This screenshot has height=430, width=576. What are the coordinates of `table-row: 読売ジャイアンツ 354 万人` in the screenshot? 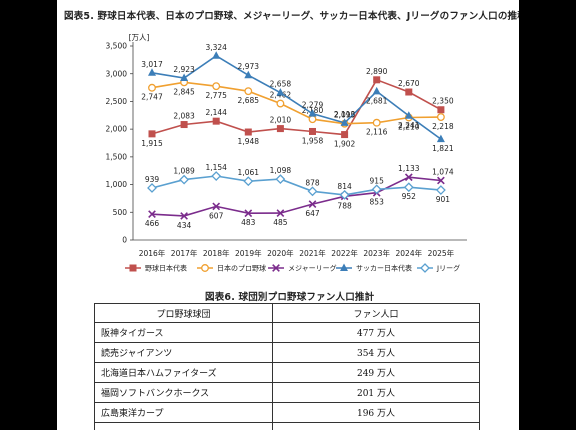 It's located at (287, 352).